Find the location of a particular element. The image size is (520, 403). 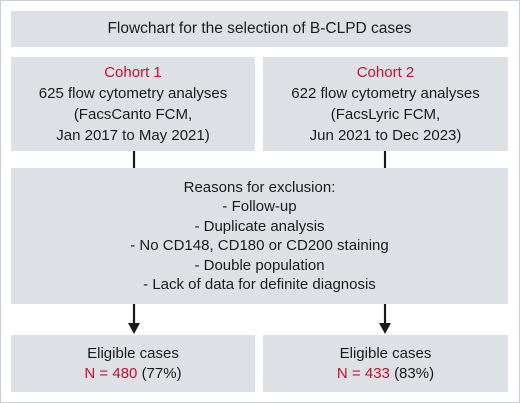

eligible-1-pct: (77%) is located at coordinates (161, 373).